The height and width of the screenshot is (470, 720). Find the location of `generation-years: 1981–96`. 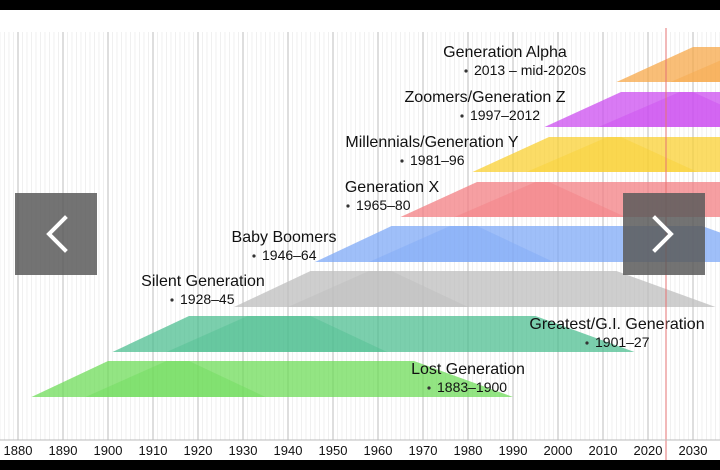

generation-years: 1981–96 is located at coordinates (437, 160).